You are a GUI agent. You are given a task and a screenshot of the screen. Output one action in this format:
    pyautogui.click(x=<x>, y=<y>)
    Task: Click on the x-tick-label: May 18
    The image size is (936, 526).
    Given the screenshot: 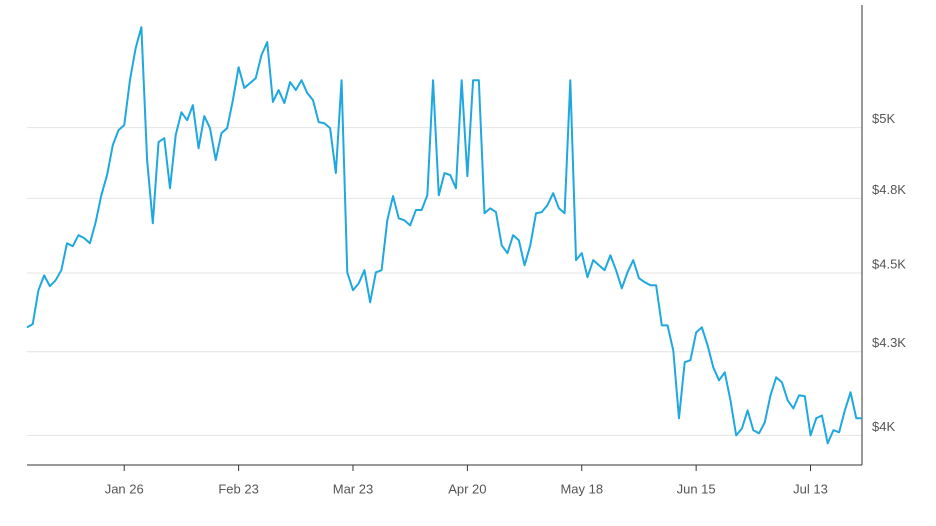 What is the action you would take?
    pyautogui.click(x=581, y=488)
    